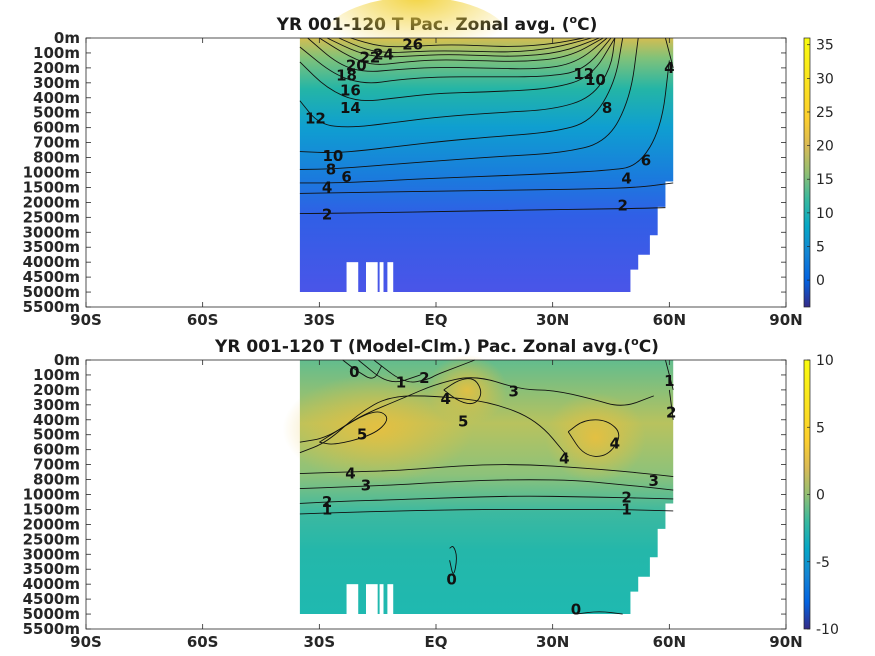 This screenshot has width=875, height=656. Describe the element at coordinates (56, 83) in the screenshot. I see `y-tick-label: 300m` at that location.